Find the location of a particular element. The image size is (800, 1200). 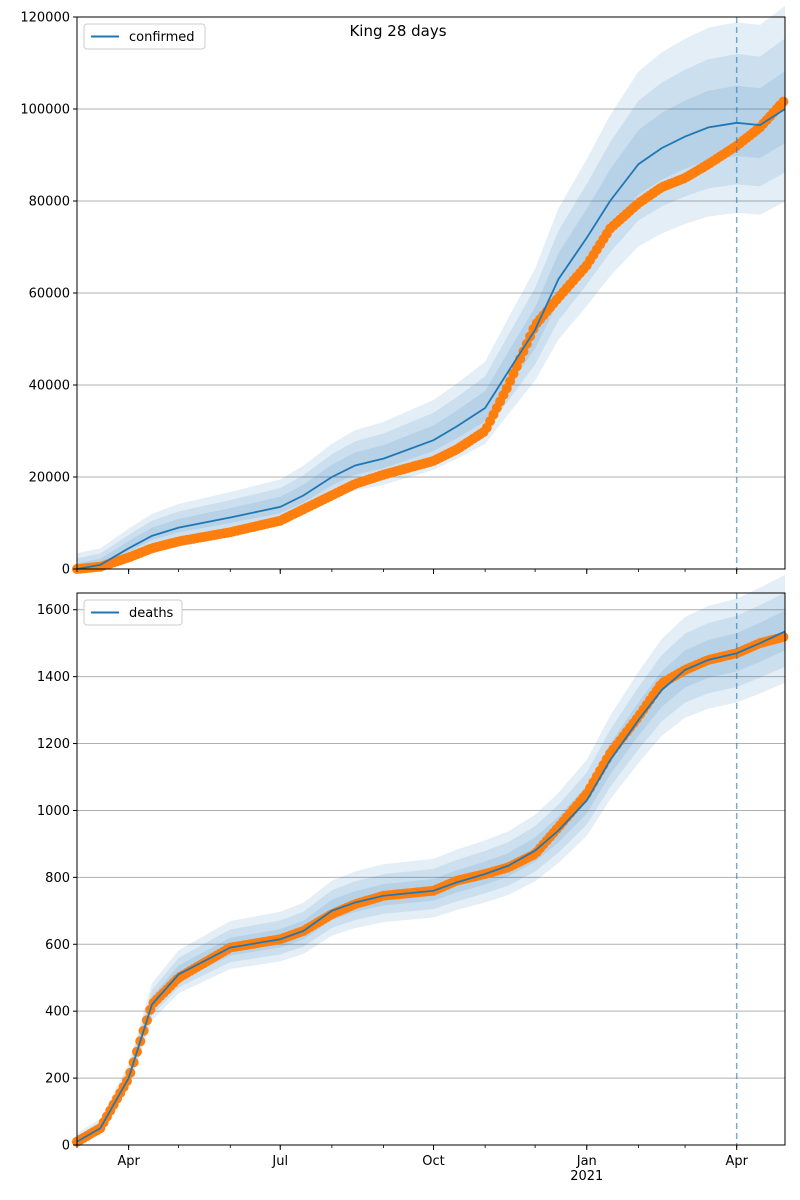

y-tick-label: 80000 is located at coordinates (49, 202).